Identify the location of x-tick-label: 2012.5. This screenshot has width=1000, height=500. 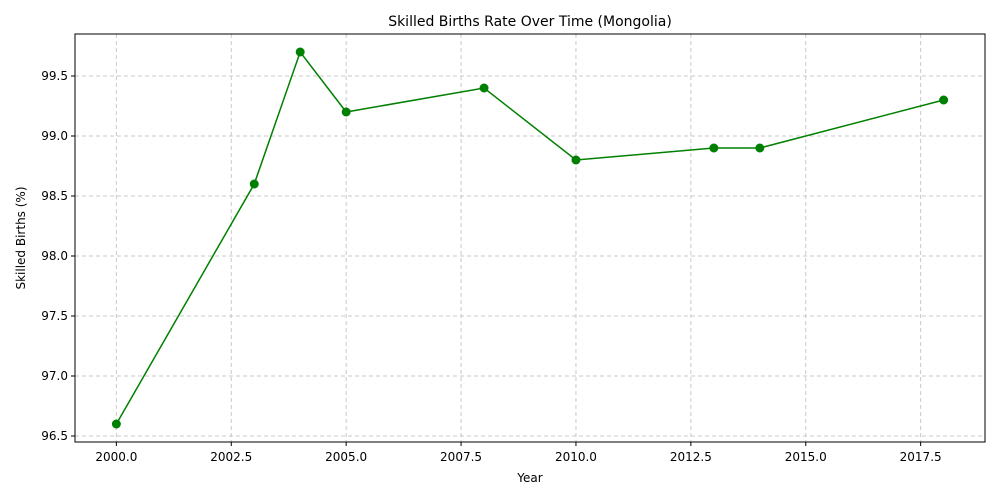
(691, 457).